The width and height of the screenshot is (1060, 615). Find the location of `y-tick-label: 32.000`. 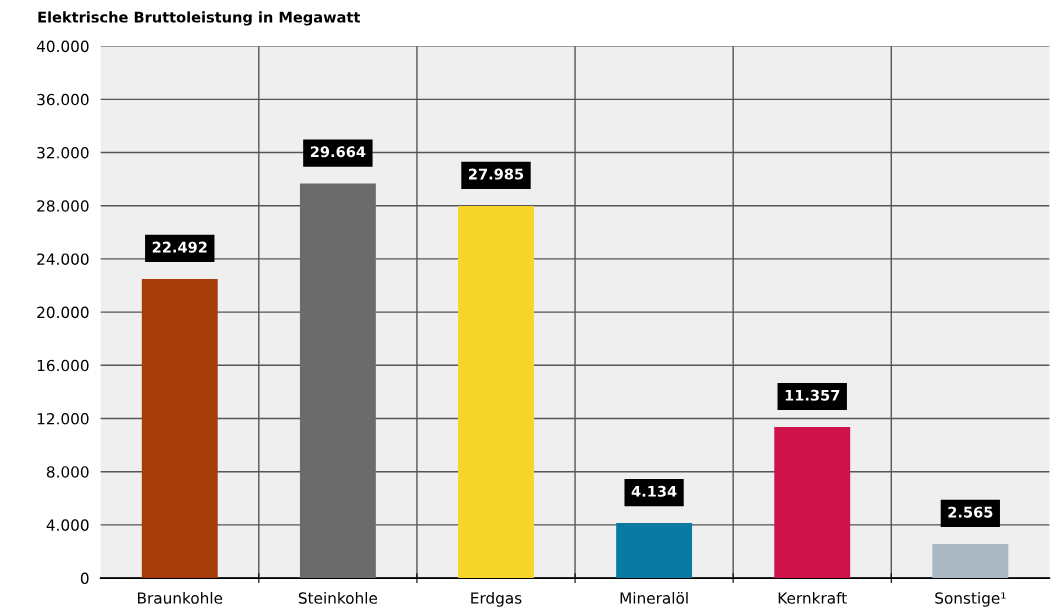

y-tick-label: 32.000 is located at coordinates (63, 152).